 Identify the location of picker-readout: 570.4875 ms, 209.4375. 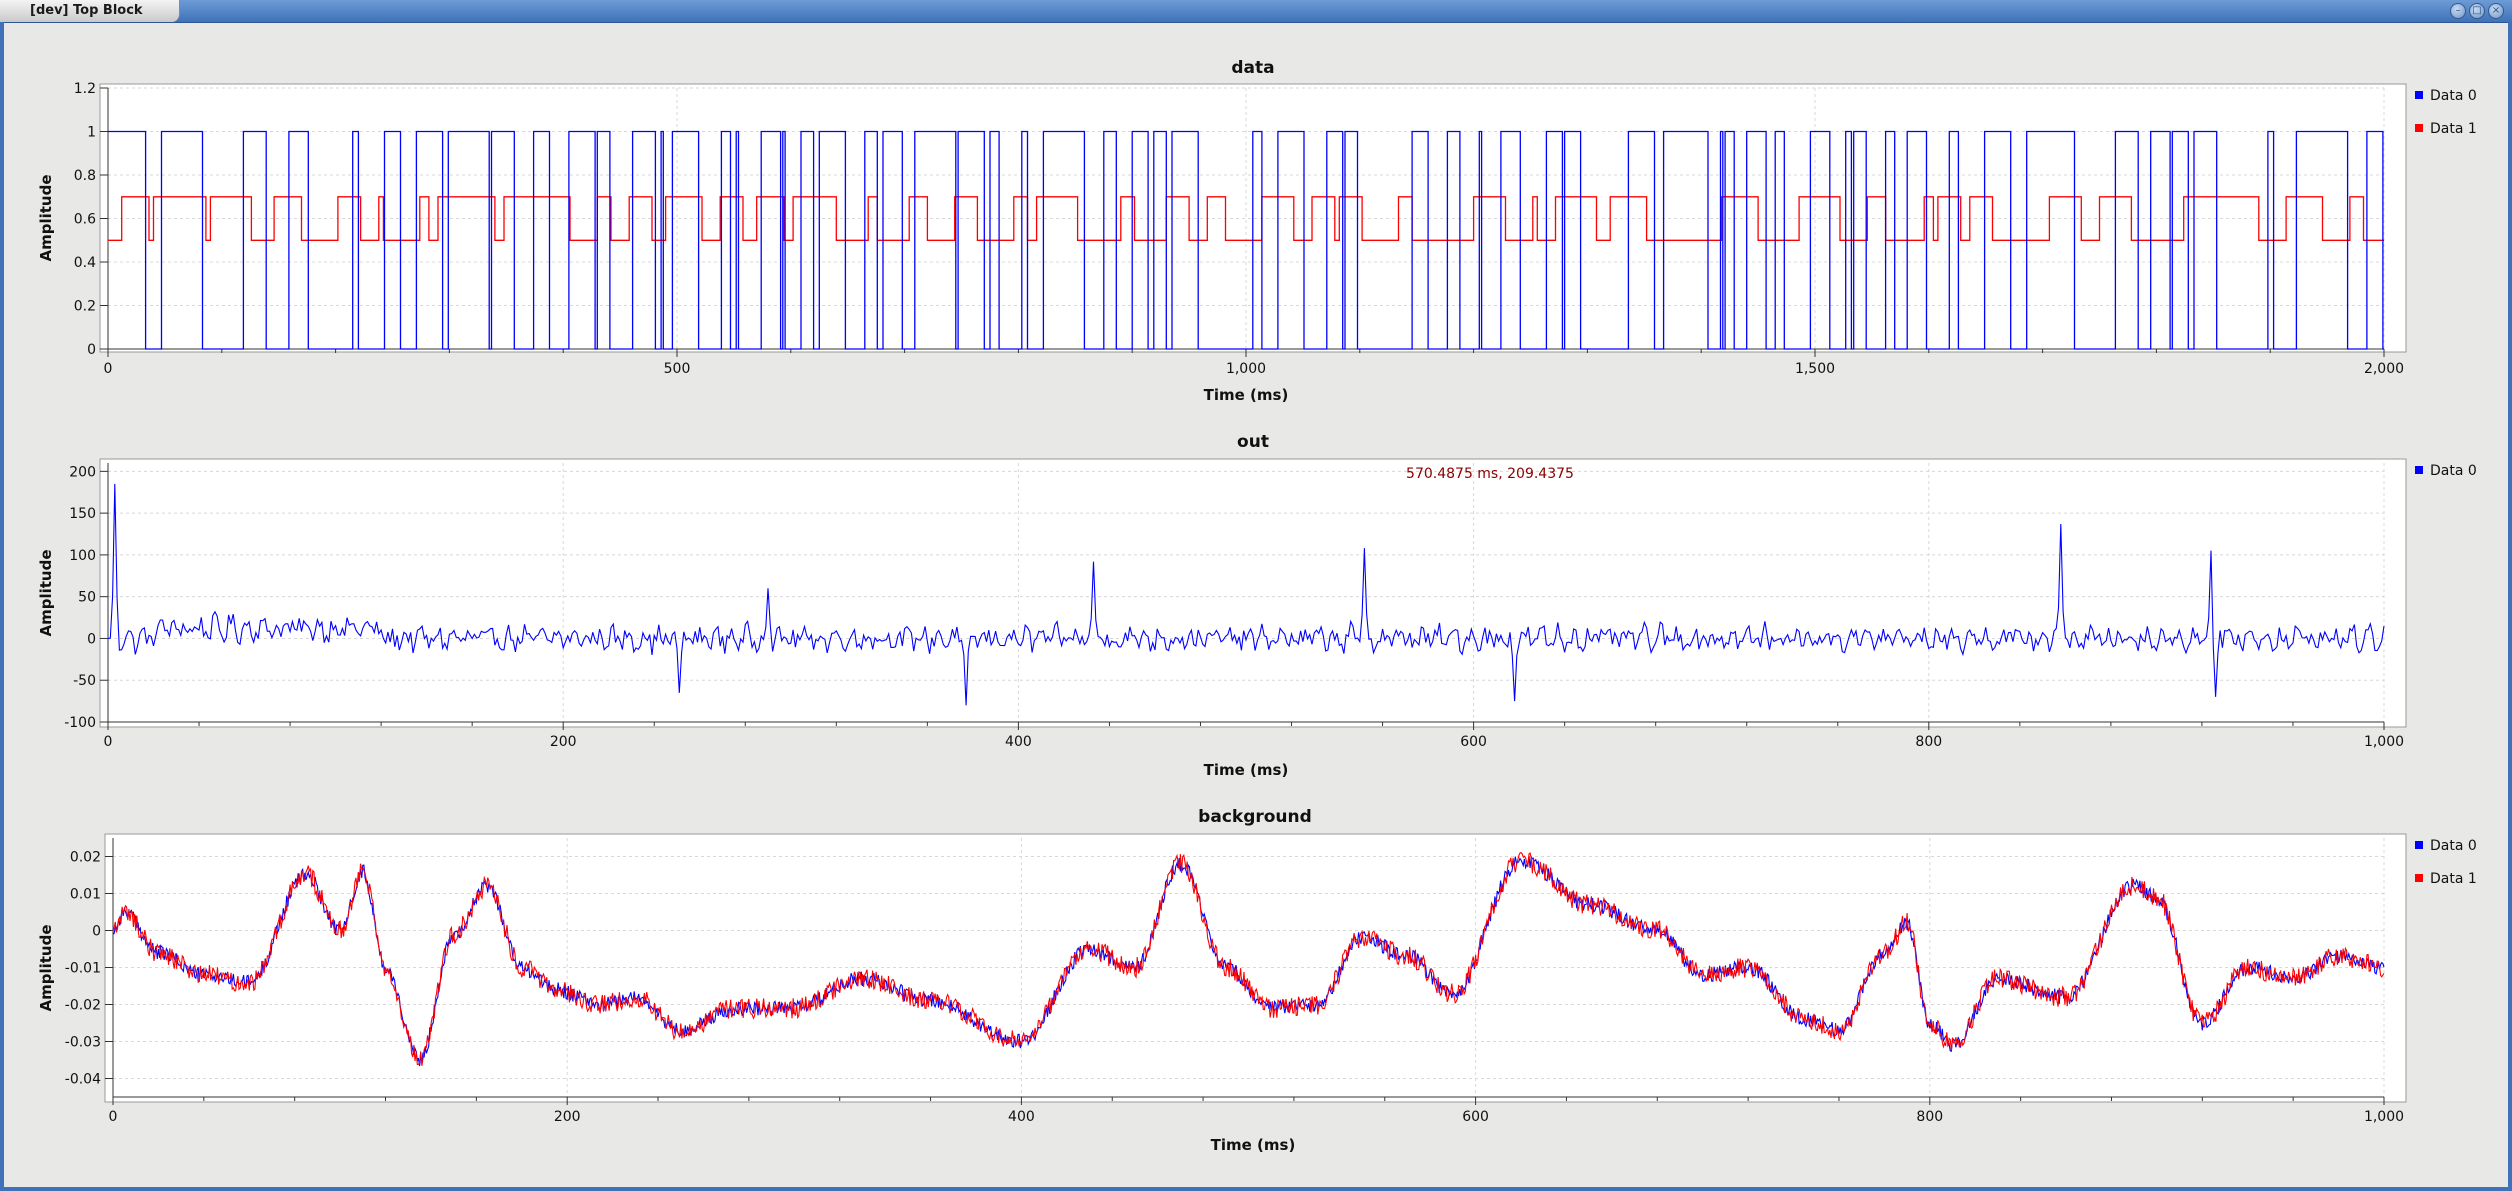
(1490, 474).